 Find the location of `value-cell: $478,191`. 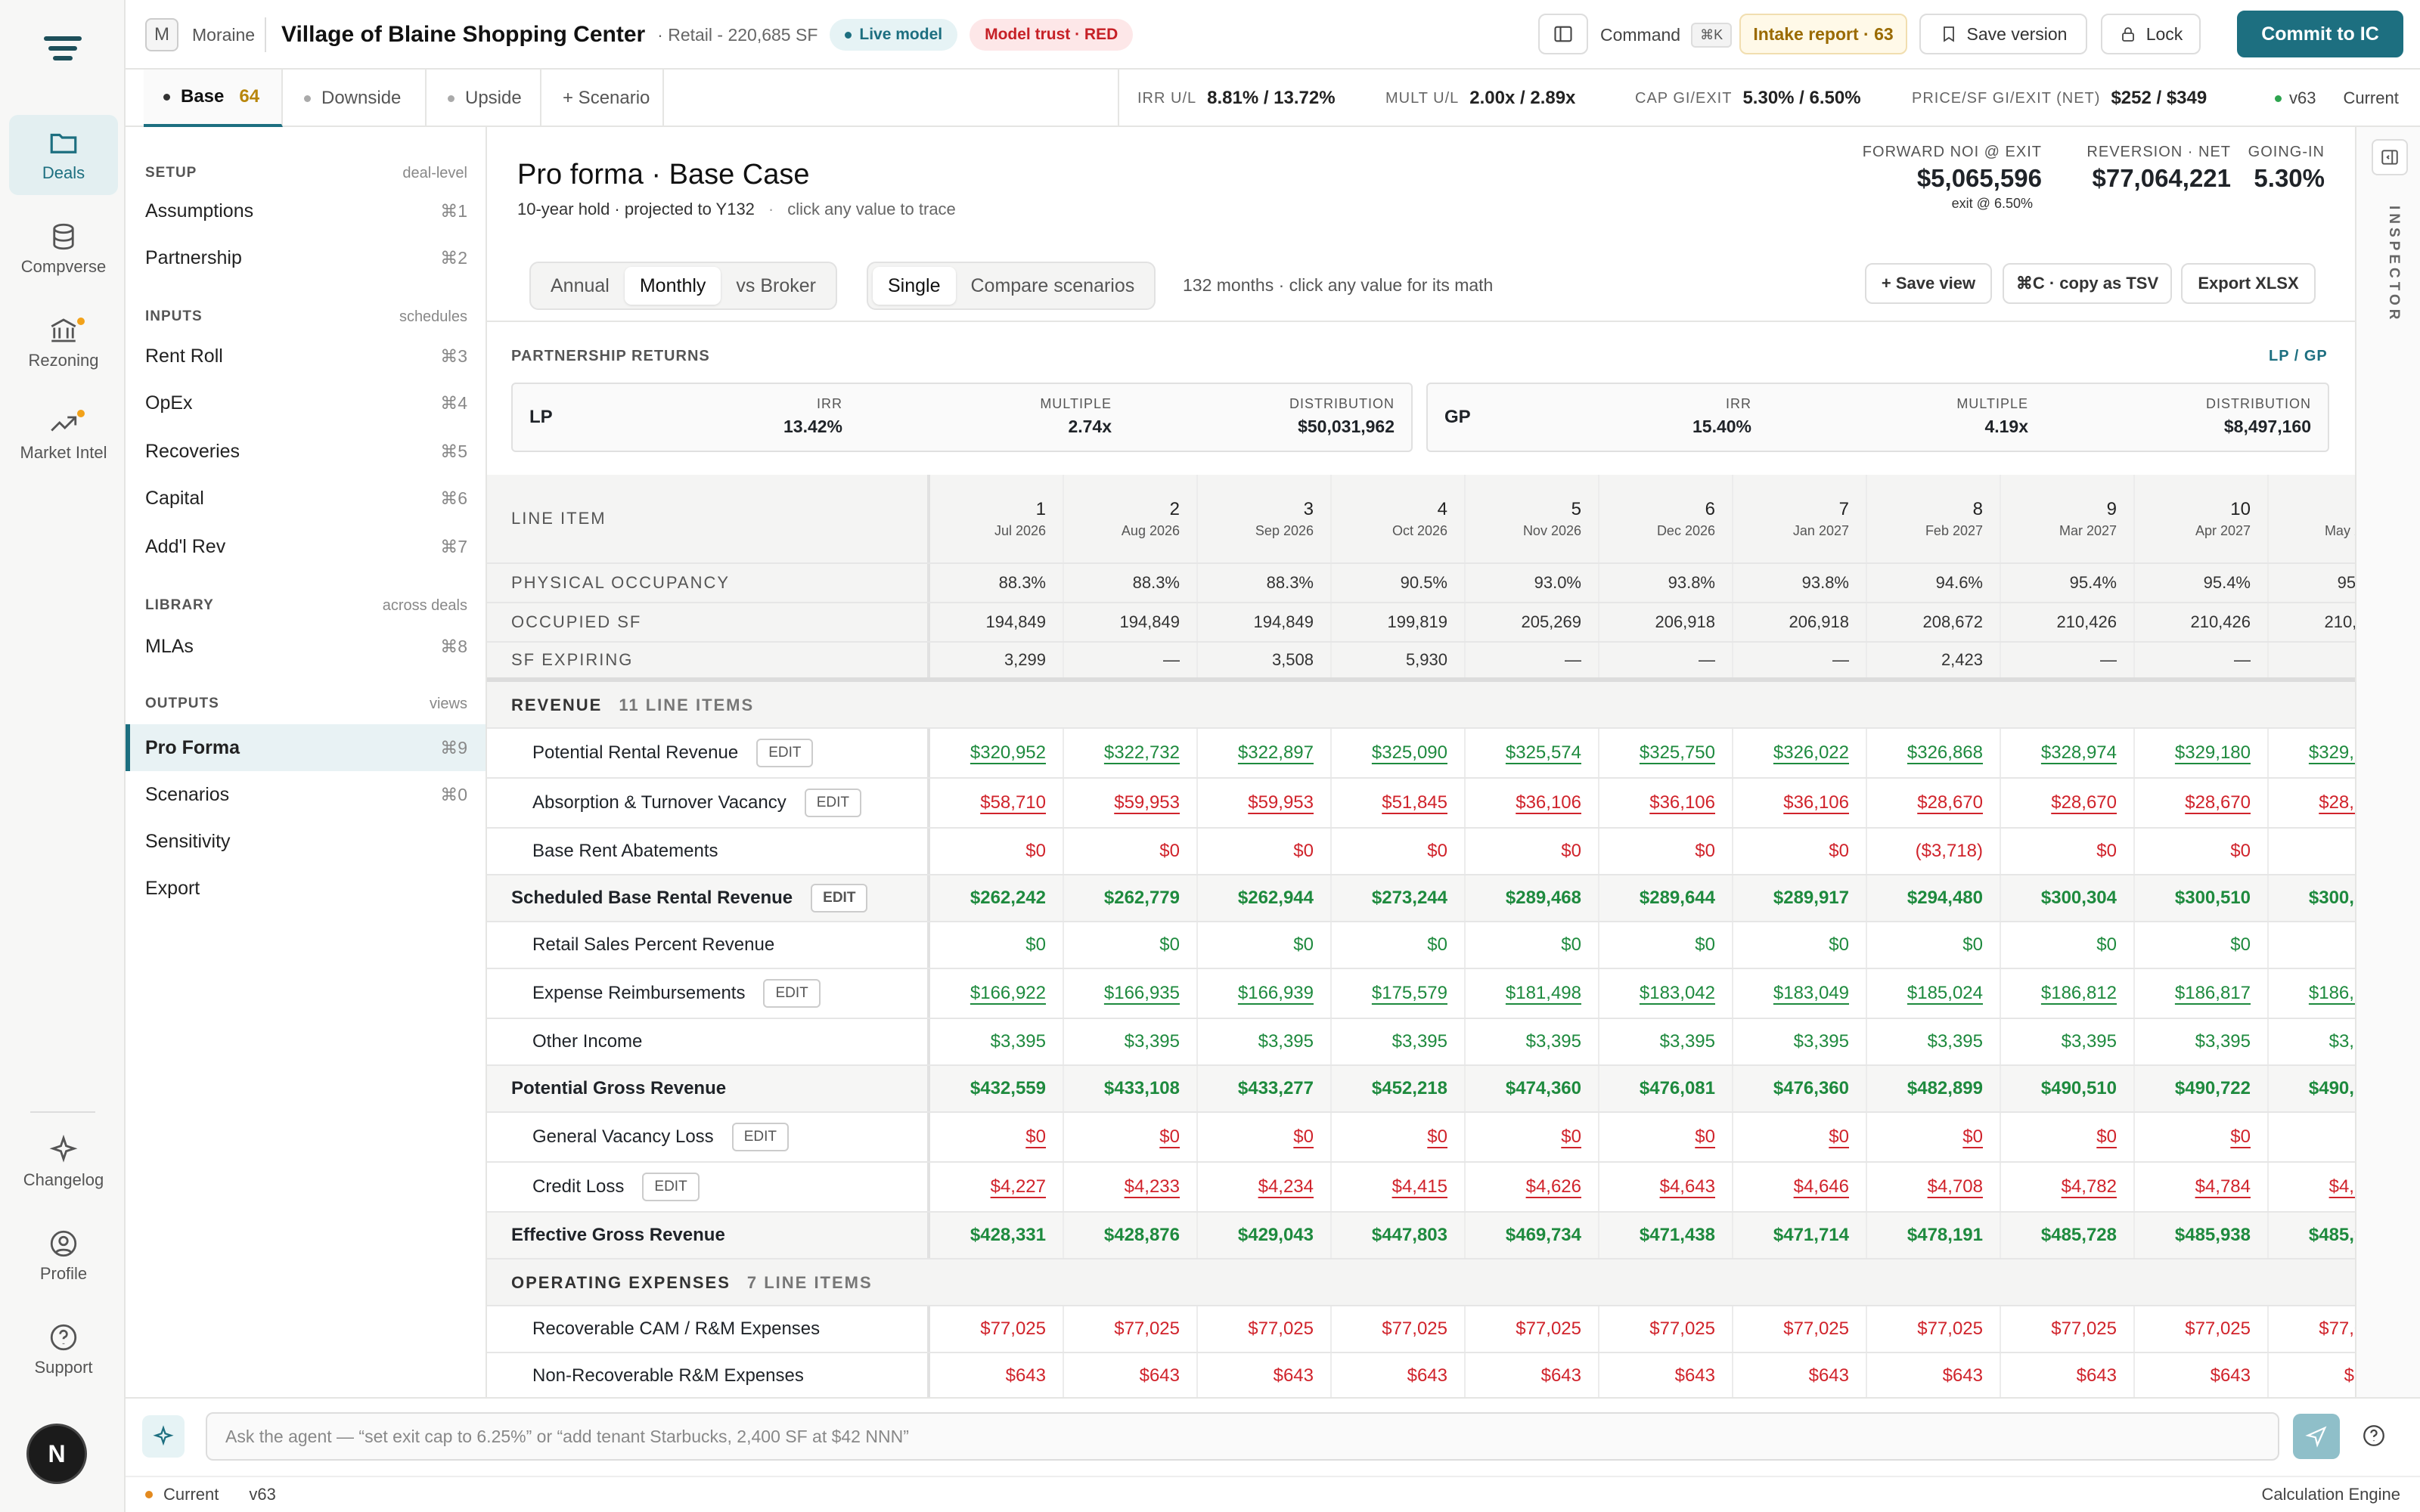

value-cell: $478,191 is located at coordinates (1934, 1235).